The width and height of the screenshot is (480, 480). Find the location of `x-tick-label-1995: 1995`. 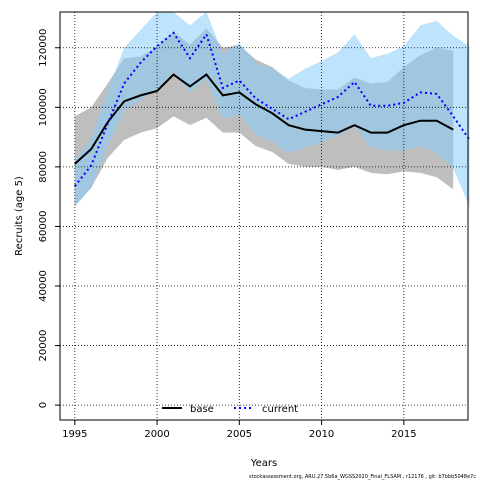

x-tick-label-1995: 1995 is located at coordinates (74, 434).